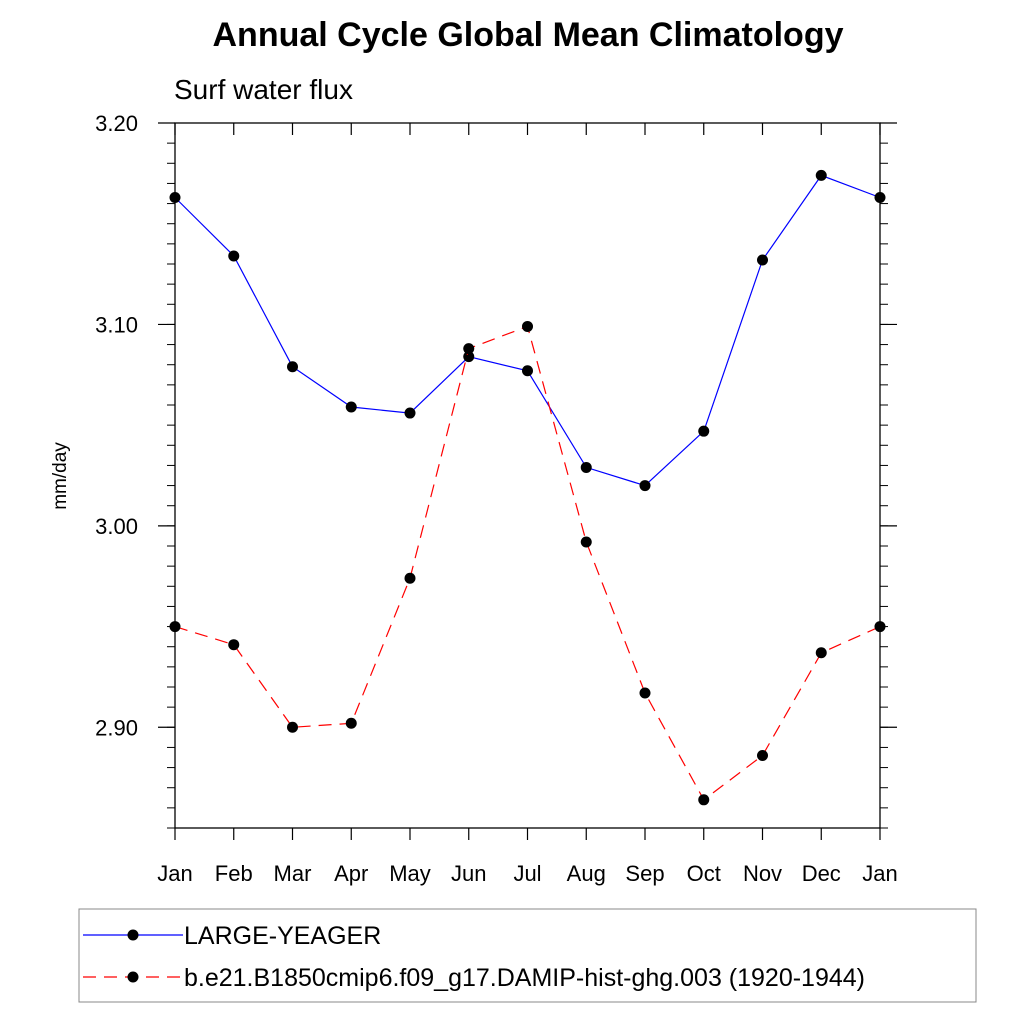 This screenshot has height=1024, width=1024. Describe the element at coordinates (821, 873) in the screenshot. I see `x-tick-label: Dec` at that location.